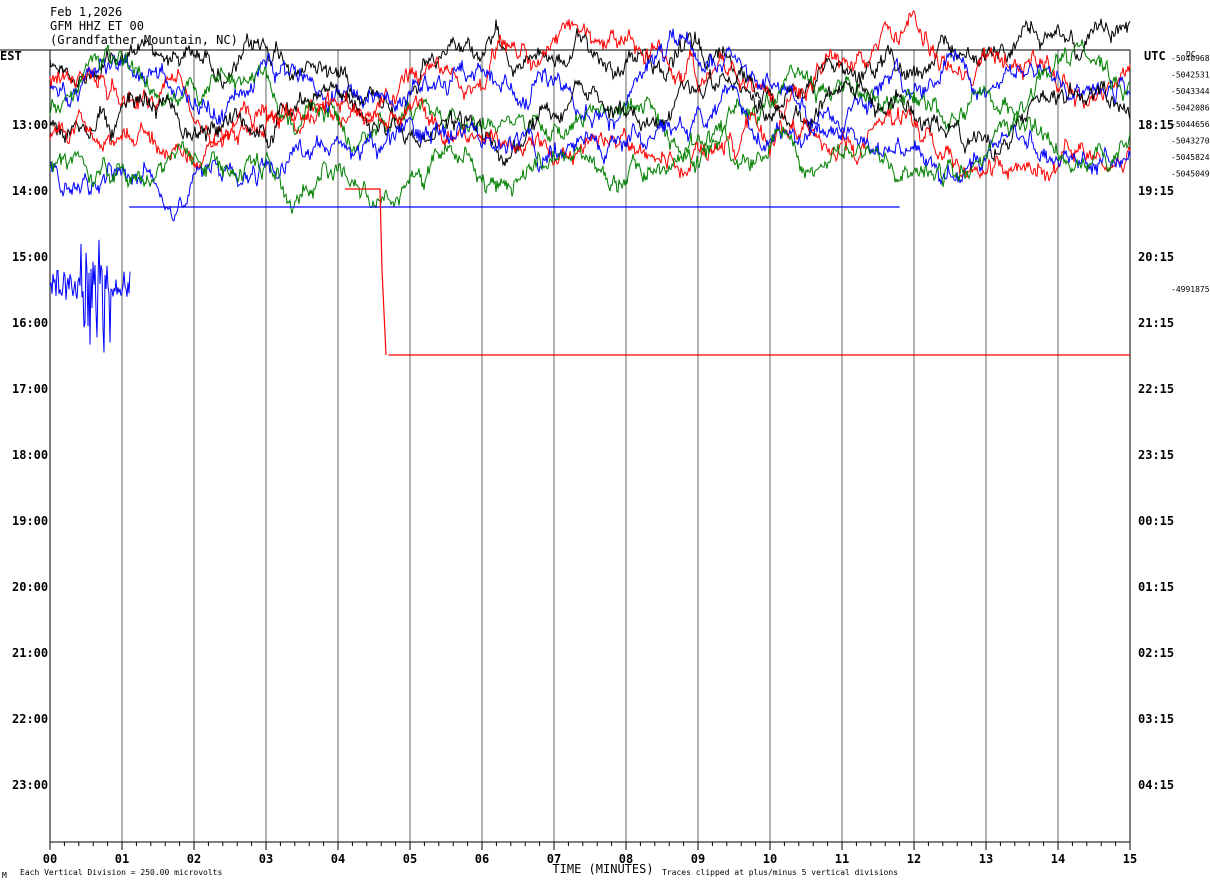  I want to click on left-hour-label: 16:00, so click(30, 323).